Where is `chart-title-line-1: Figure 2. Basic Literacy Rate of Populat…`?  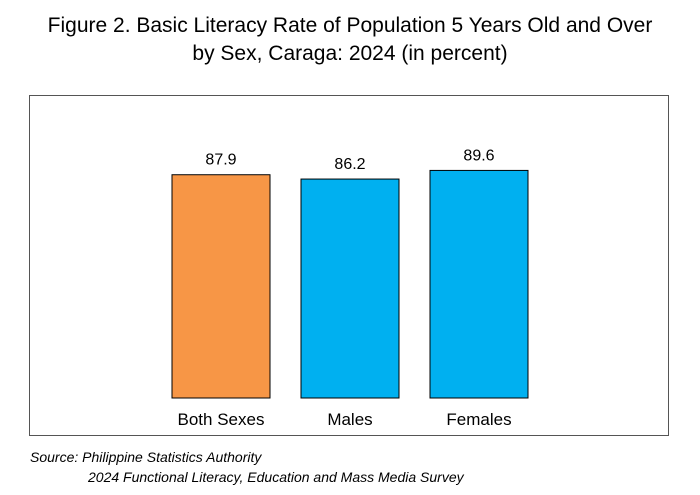 chart-title-line-1: Figure 2. Basic Literacy Rate of Populat… is located at coordinates (350, 25).